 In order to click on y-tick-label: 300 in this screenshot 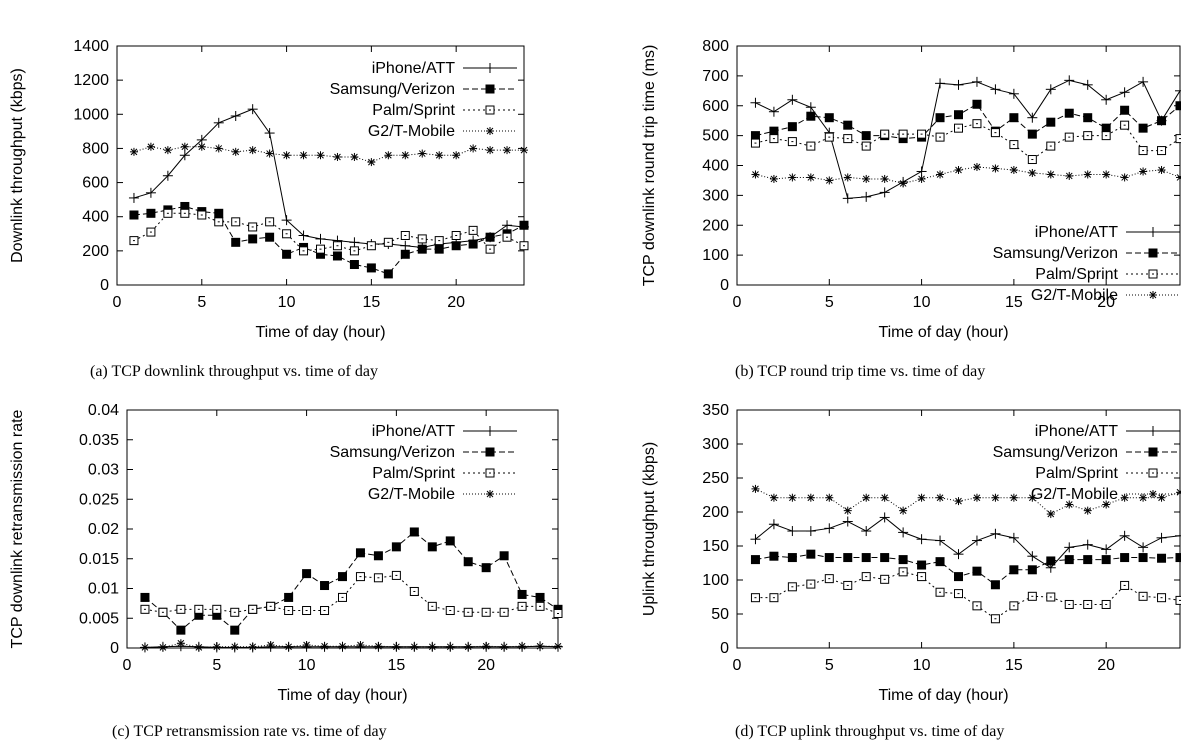, I will do `click(715, 444)`.